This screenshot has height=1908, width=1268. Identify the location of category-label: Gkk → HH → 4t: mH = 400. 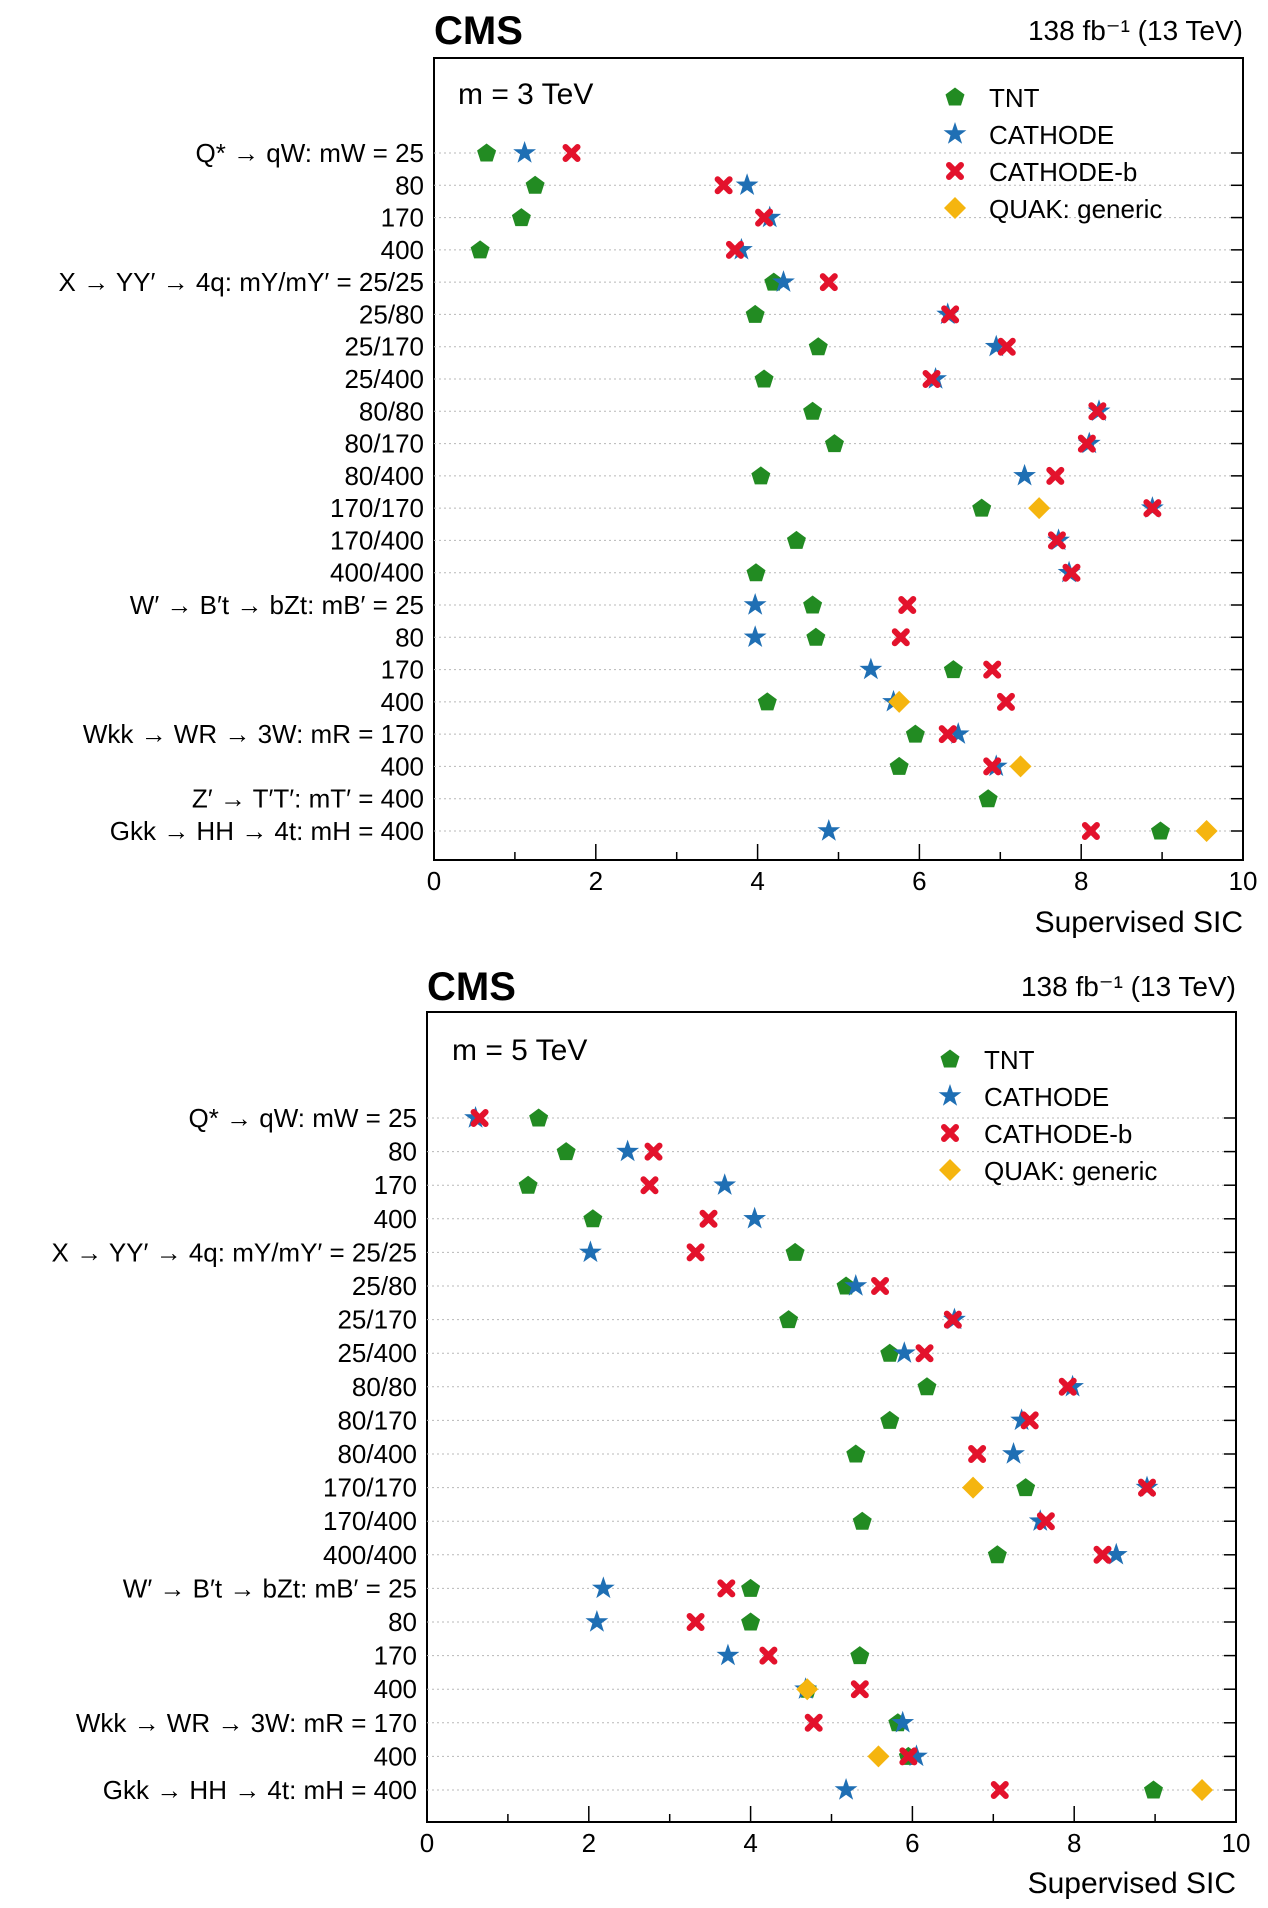
(260, 1790).